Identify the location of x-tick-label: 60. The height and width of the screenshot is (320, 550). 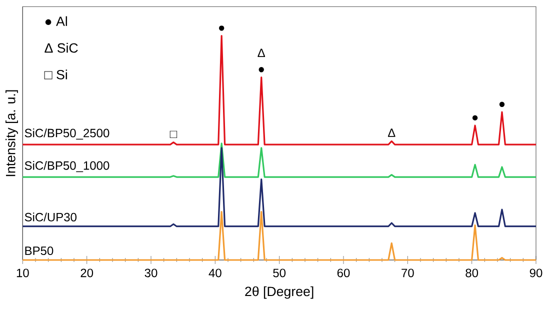
(343, 273).